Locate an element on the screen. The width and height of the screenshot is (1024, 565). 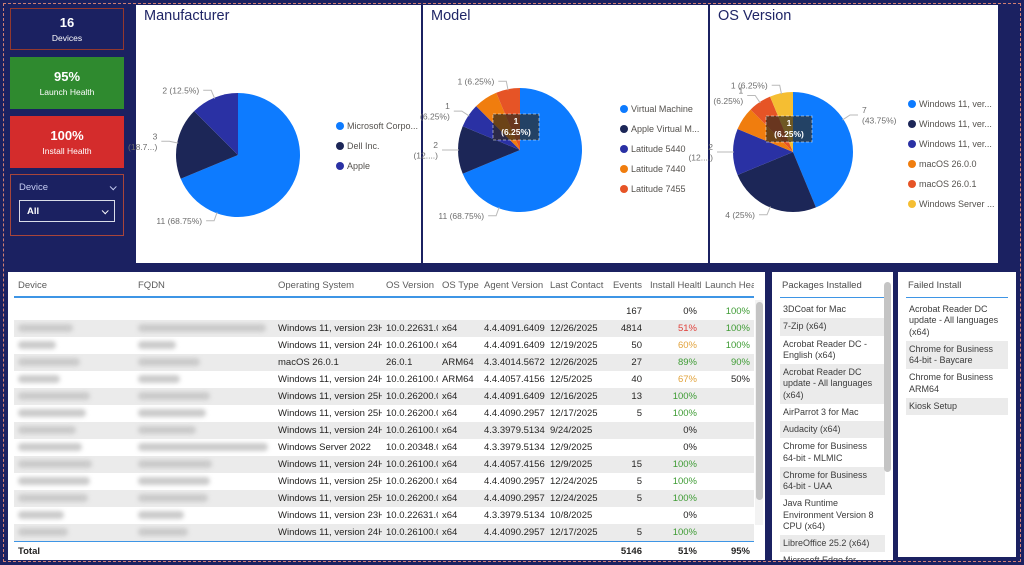
list-item-chrome-for-business-arm64: Chrome for Business ARM64 is located at coordinates (951, 383).